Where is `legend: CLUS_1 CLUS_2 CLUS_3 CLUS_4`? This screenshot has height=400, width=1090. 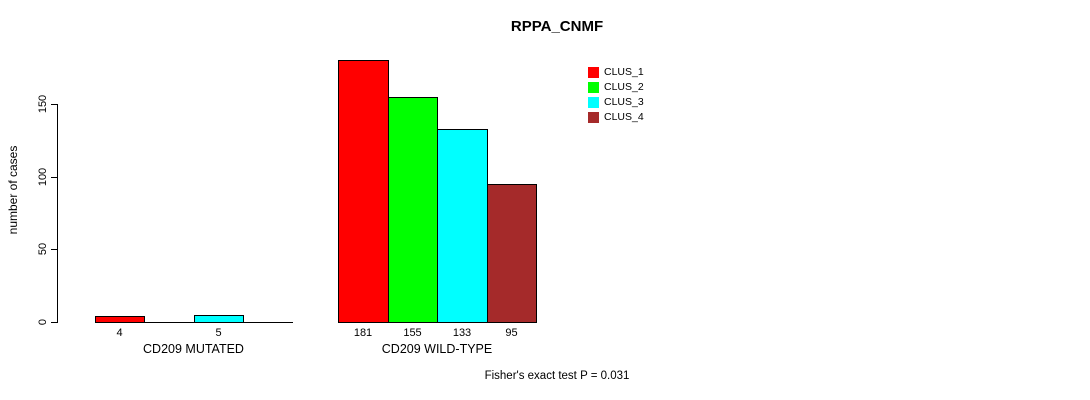
legend: CLUS_1 CLUS_2 CLUS_3 CLUS_4 is located at coordinates (616, 95).